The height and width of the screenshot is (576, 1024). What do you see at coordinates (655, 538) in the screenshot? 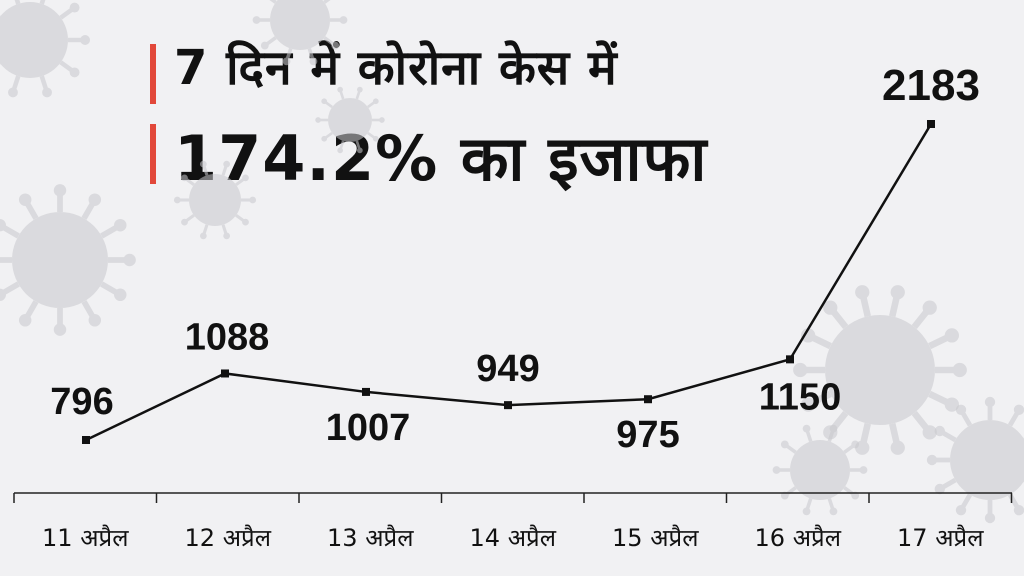
I see `x-tick-label: 15 अप्रैल` at bounding box center [655, 538].